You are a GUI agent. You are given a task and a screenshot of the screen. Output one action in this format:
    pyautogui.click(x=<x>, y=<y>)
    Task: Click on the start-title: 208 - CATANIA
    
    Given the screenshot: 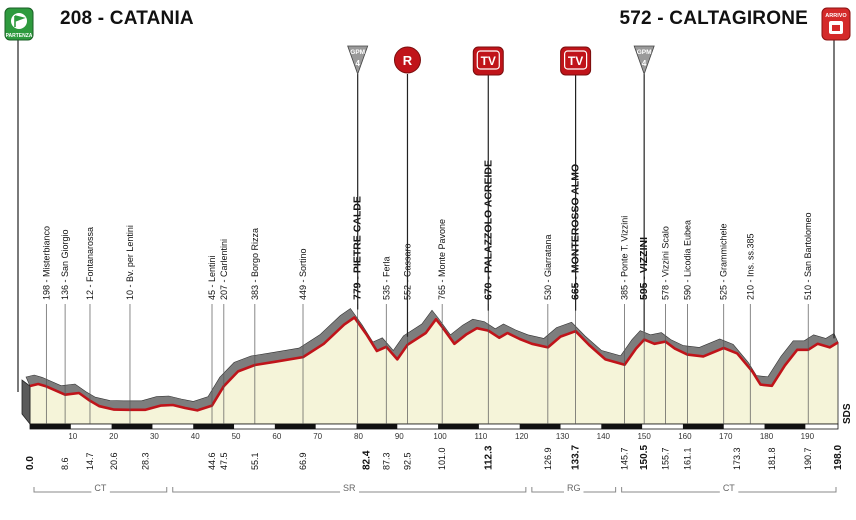 What is the action you would take?
    pyautogui.click(x=127, y=18)
    